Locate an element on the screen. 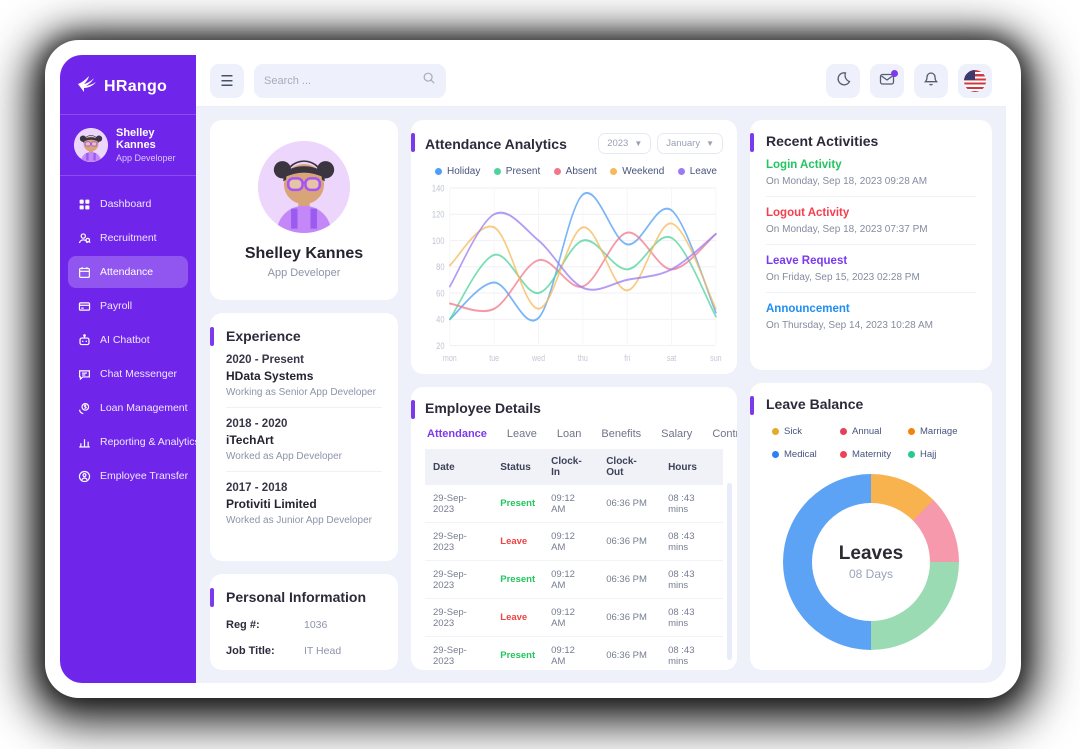 This screenshot has height=749, width=1080. cell-status: Leave is located at coordinates (518, 541).